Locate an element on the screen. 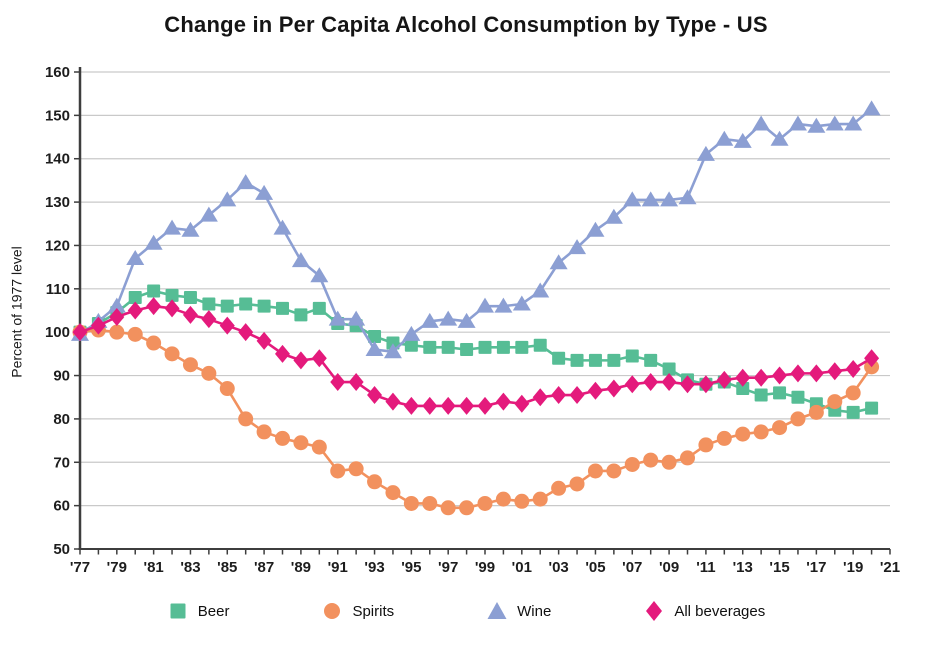  svg-text: '87 is located at coordinates (264, 567).